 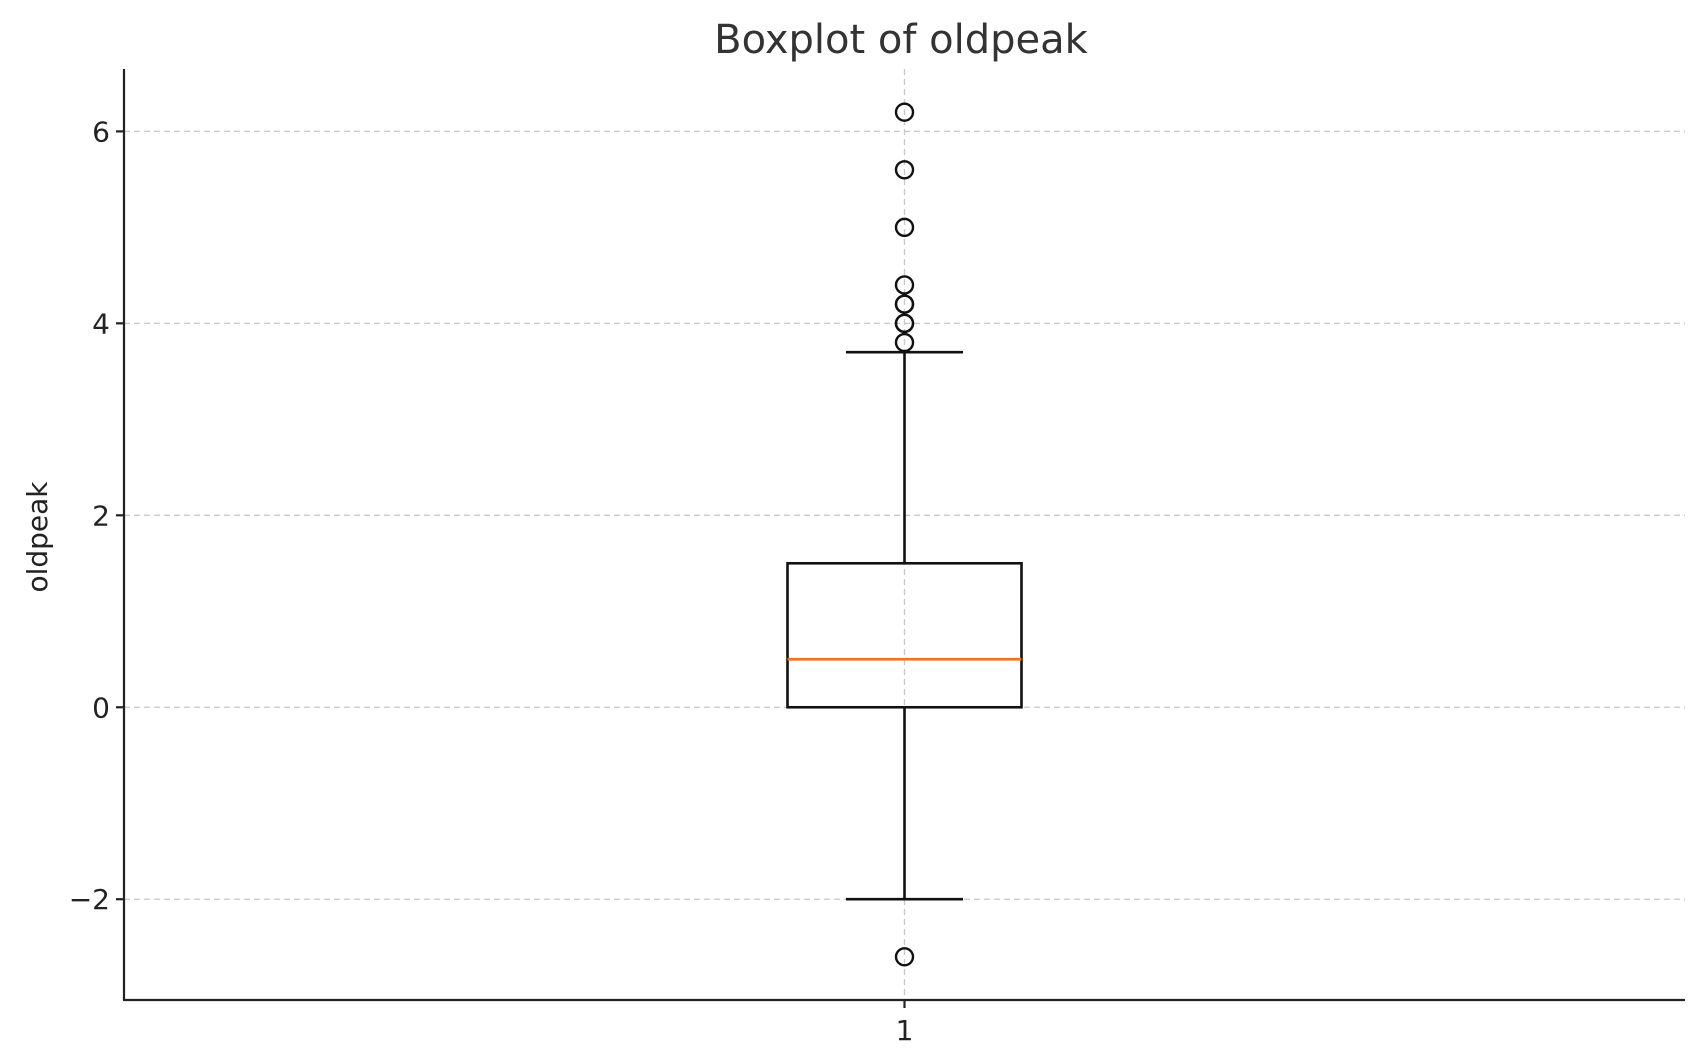 I want to click on iqr-box, so click(x=904, y=635).